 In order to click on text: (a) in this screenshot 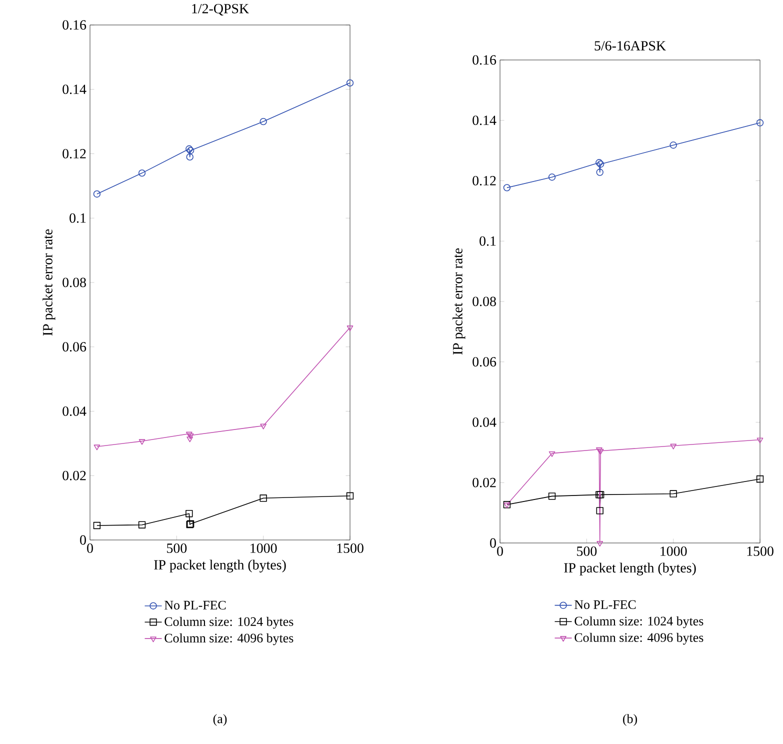, I will do `click(220, 720)`.